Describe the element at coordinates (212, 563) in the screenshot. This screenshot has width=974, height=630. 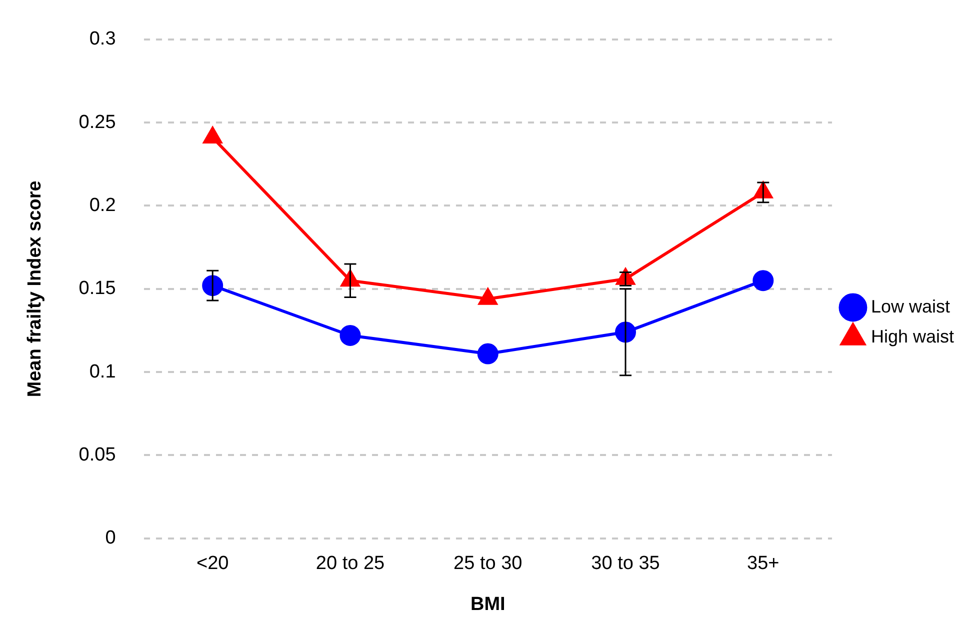
I see `x-tick-label: <20` at that location.